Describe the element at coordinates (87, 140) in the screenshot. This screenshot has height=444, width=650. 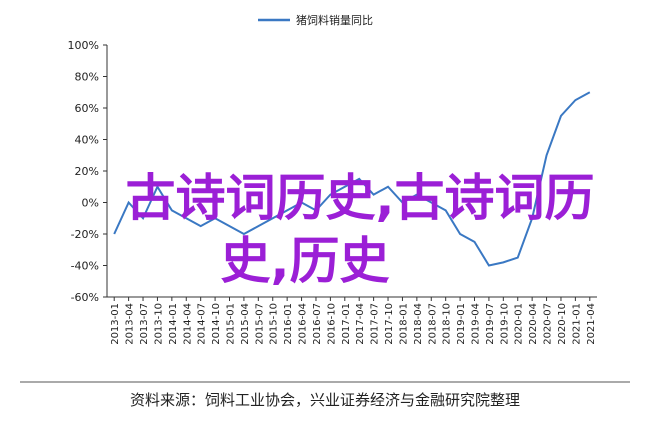
I see `y-tick-label: 40%` at that location.